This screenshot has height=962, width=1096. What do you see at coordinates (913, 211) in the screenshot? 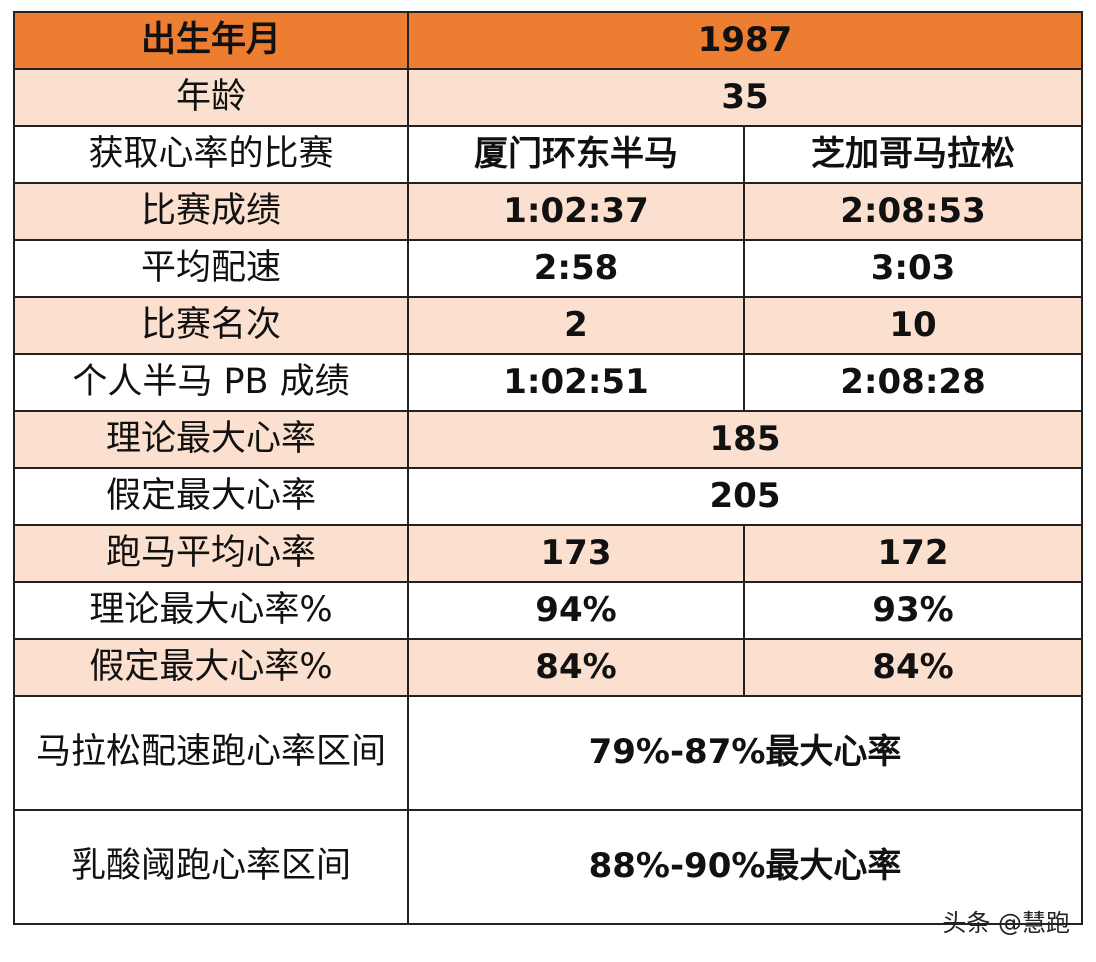
I see `cell-value: 2:08:53` at bounding box center [913, 211].